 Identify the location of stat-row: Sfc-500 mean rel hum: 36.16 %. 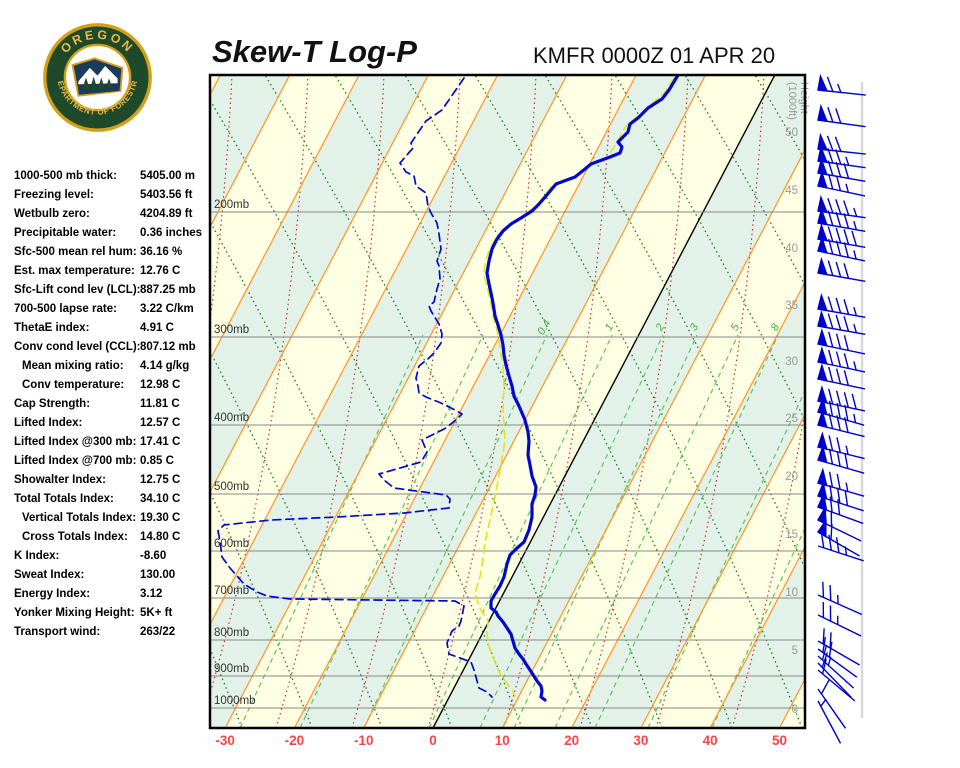
(114, 252).